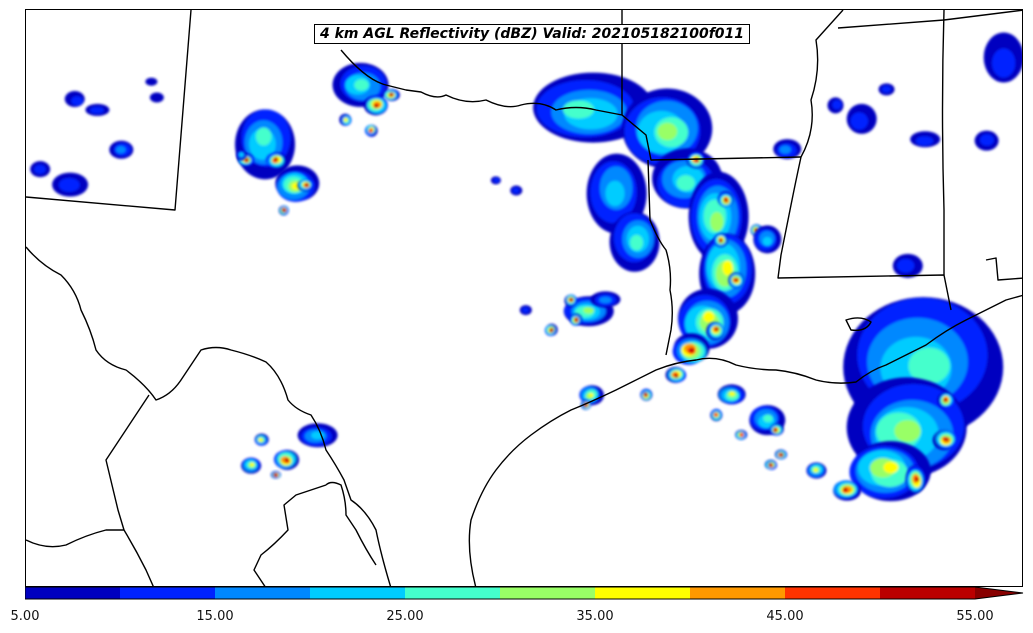 This screenshot has width=1033, height=633. Describe the element at coordinates (215, 616) in the screenshot. I see `colorbar-tick-label: 15.00` at that location.